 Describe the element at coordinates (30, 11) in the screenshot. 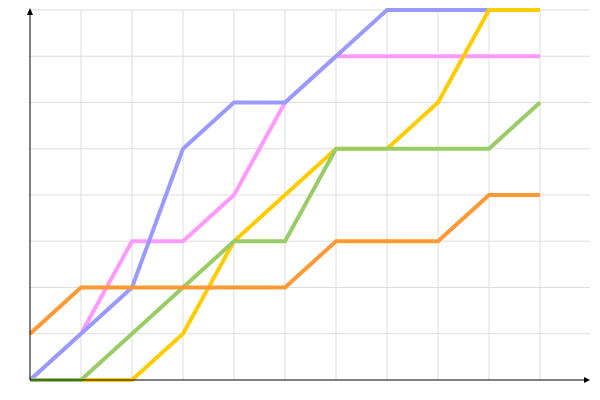

I see `y-axis-arrow` at that location.